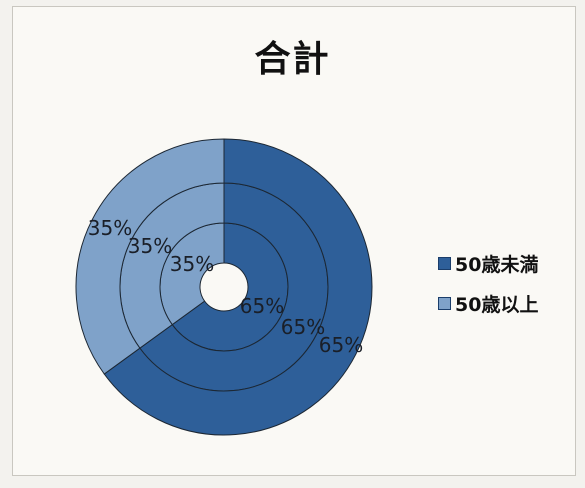 The width and height of the screenshot is (585, 488). I want to click on slice-ring3-50-and-over, so click(150, 256).